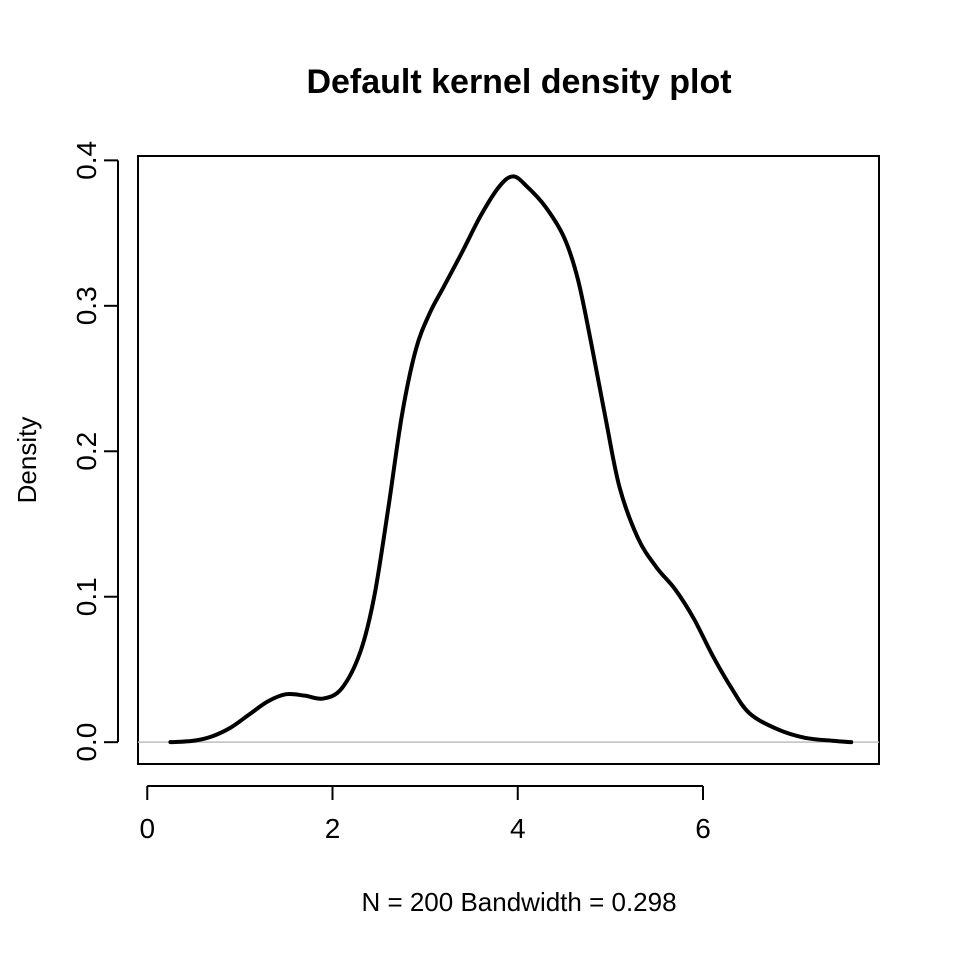 The image size is (960, 965). I want to click on x-tick-label: 2, so click(333, 828).